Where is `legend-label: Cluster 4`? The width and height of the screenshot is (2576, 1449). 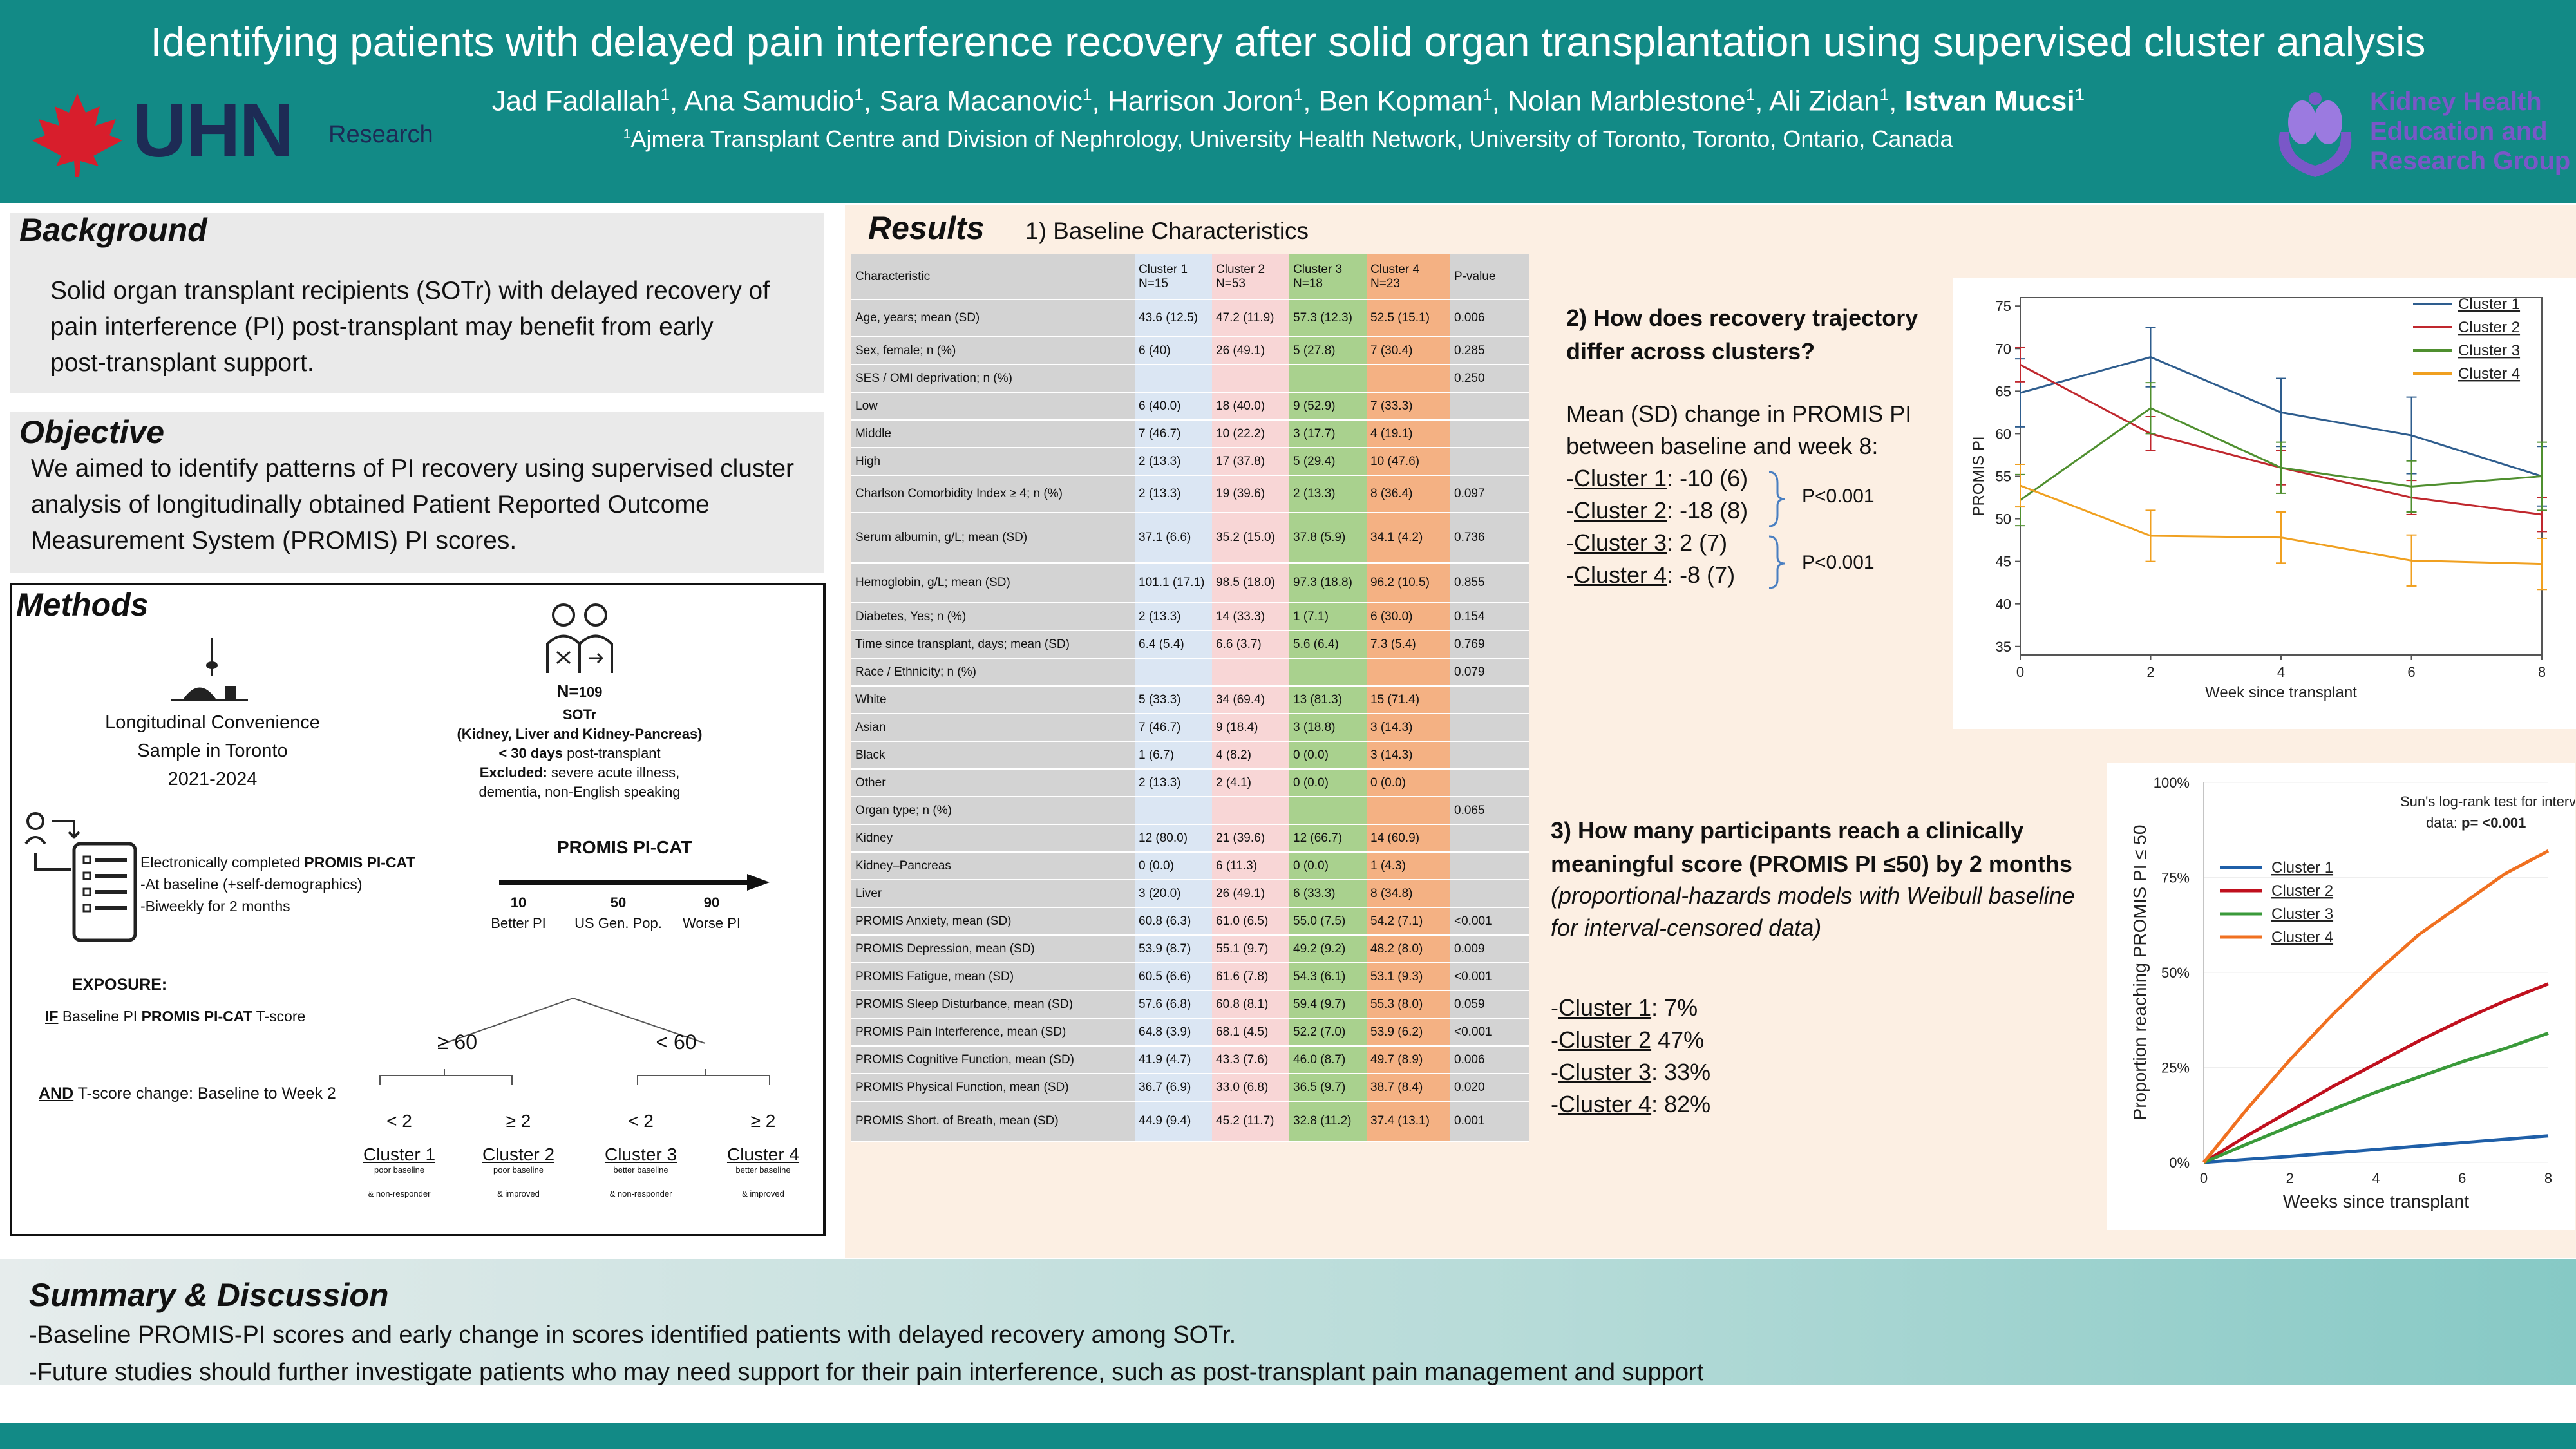
legend-label: Cluster 4 is located at coordinates (2302, 938).